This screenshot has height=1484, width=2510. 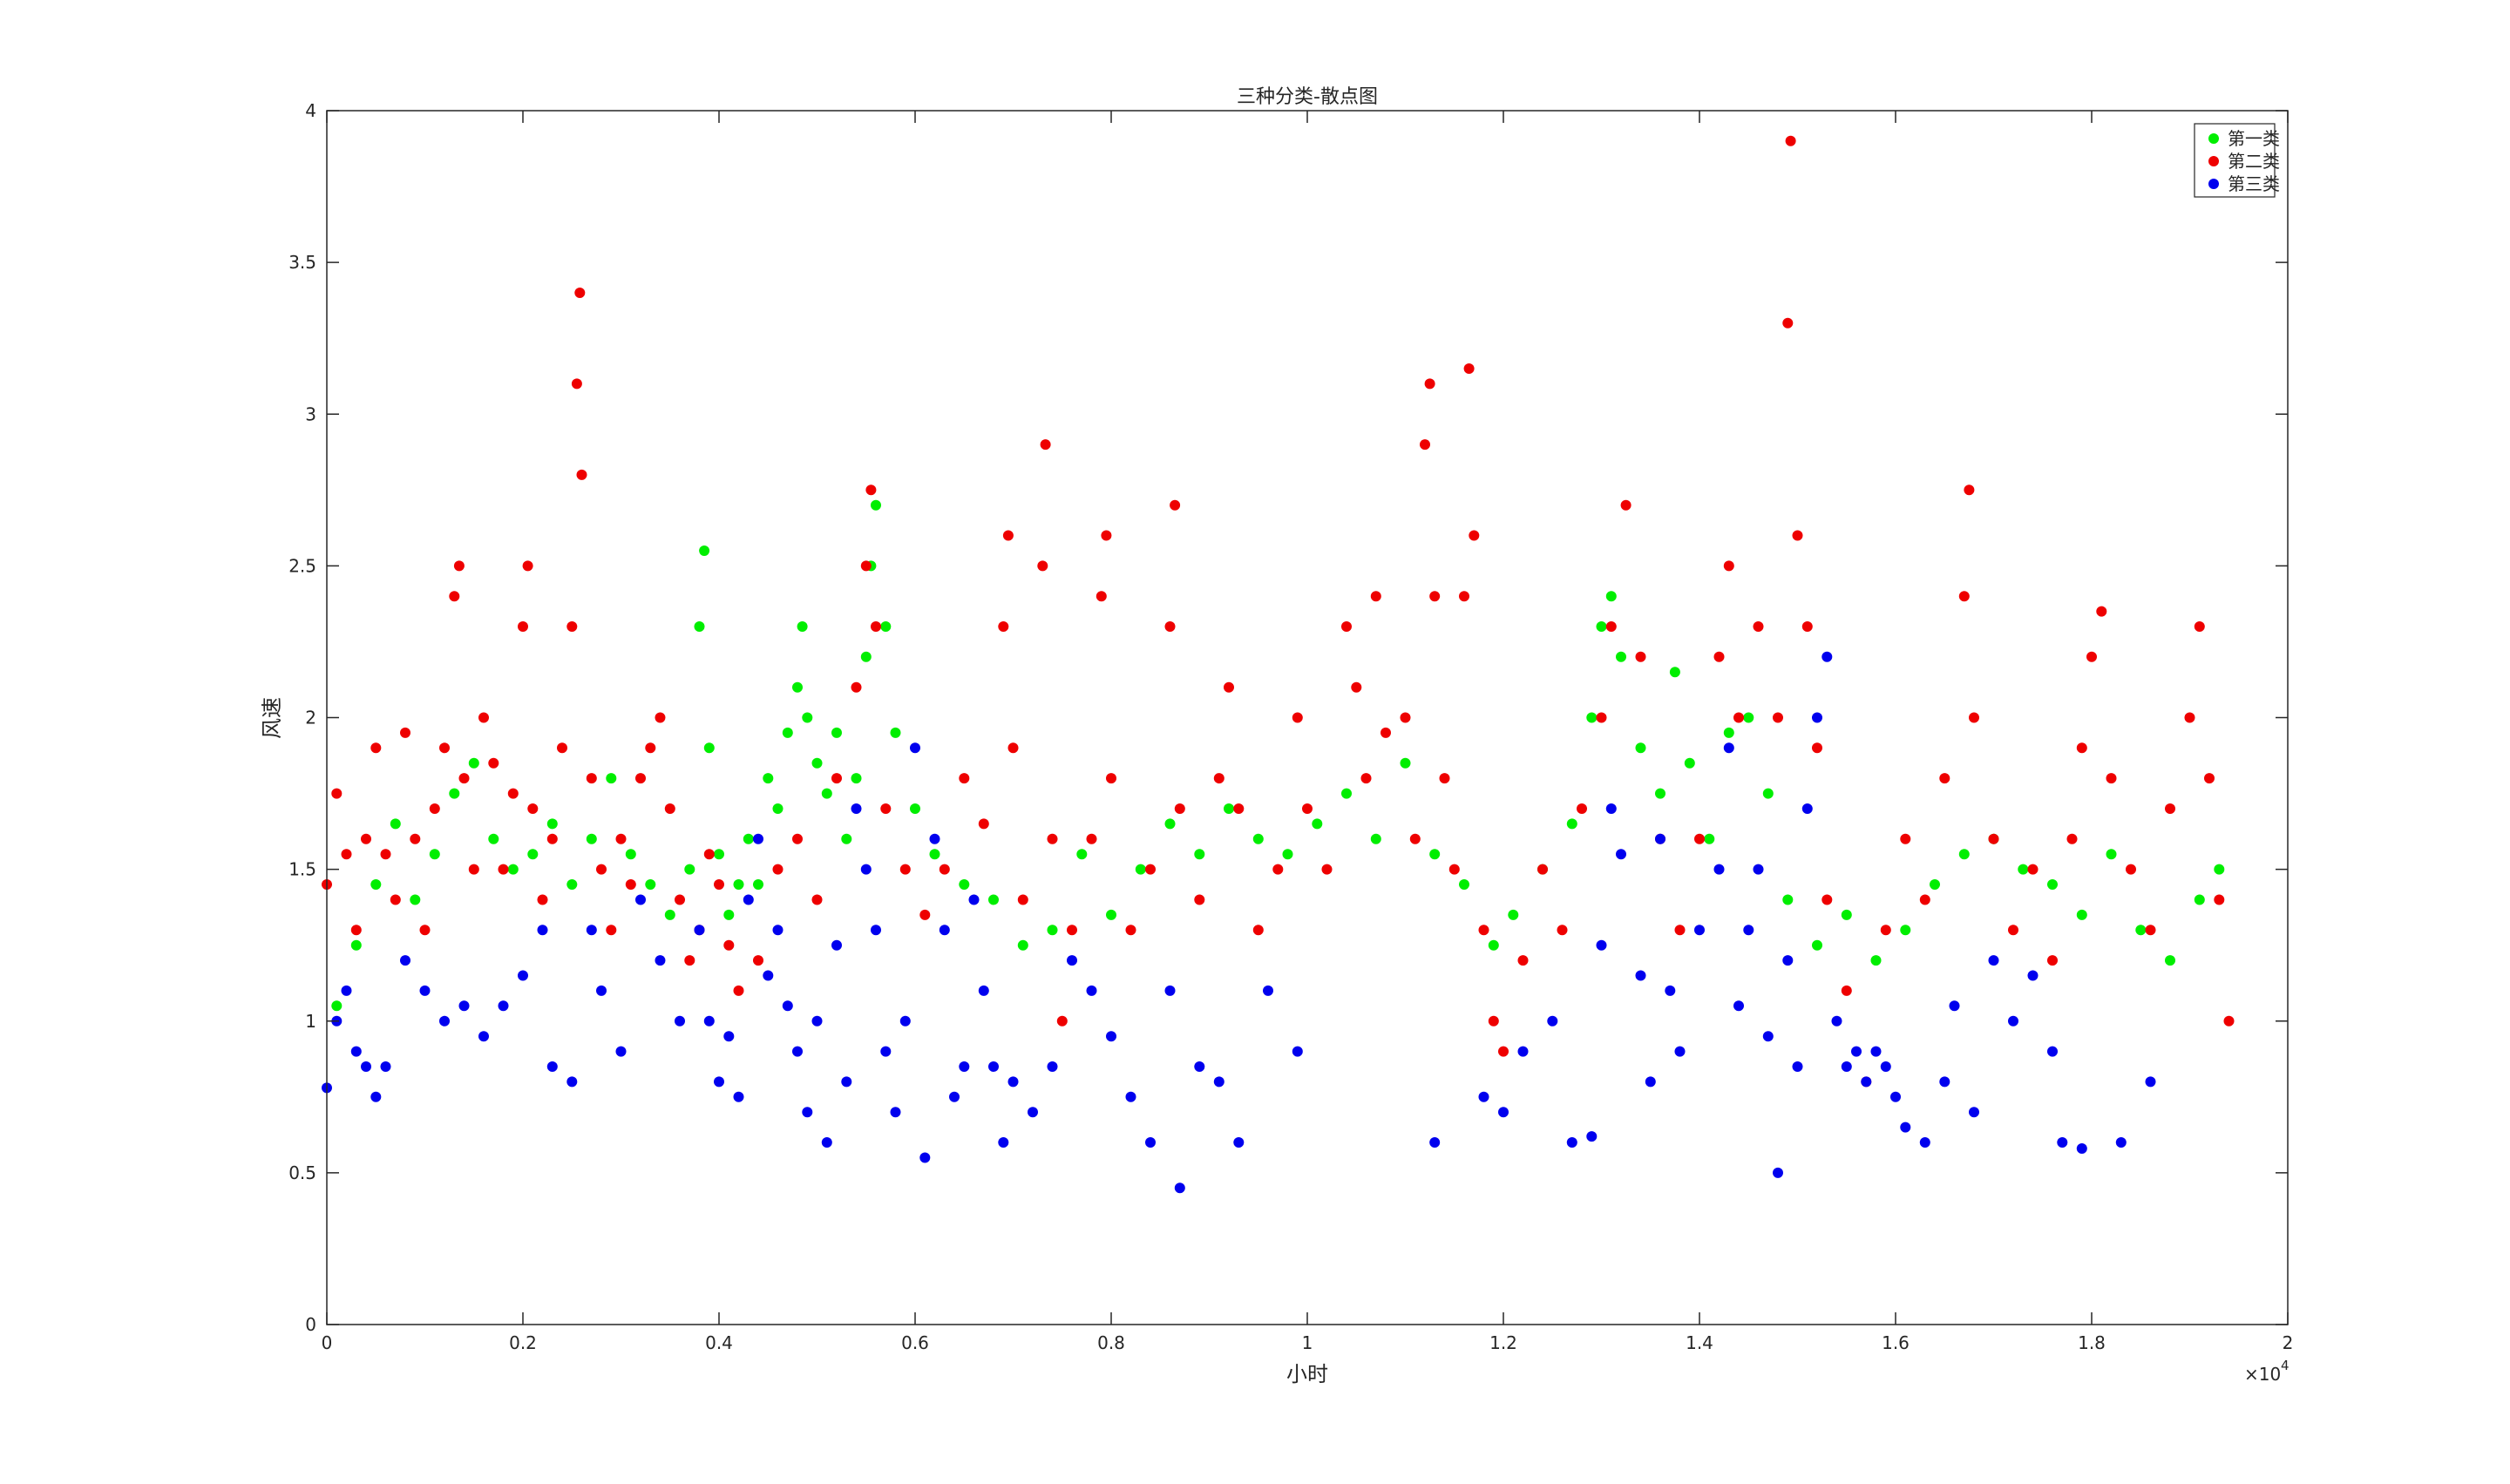 What do you see at coordinates (1308, 1342) in the screenshot?
I see `x-tick-label: 1` at bounding box center [1308, 1342].